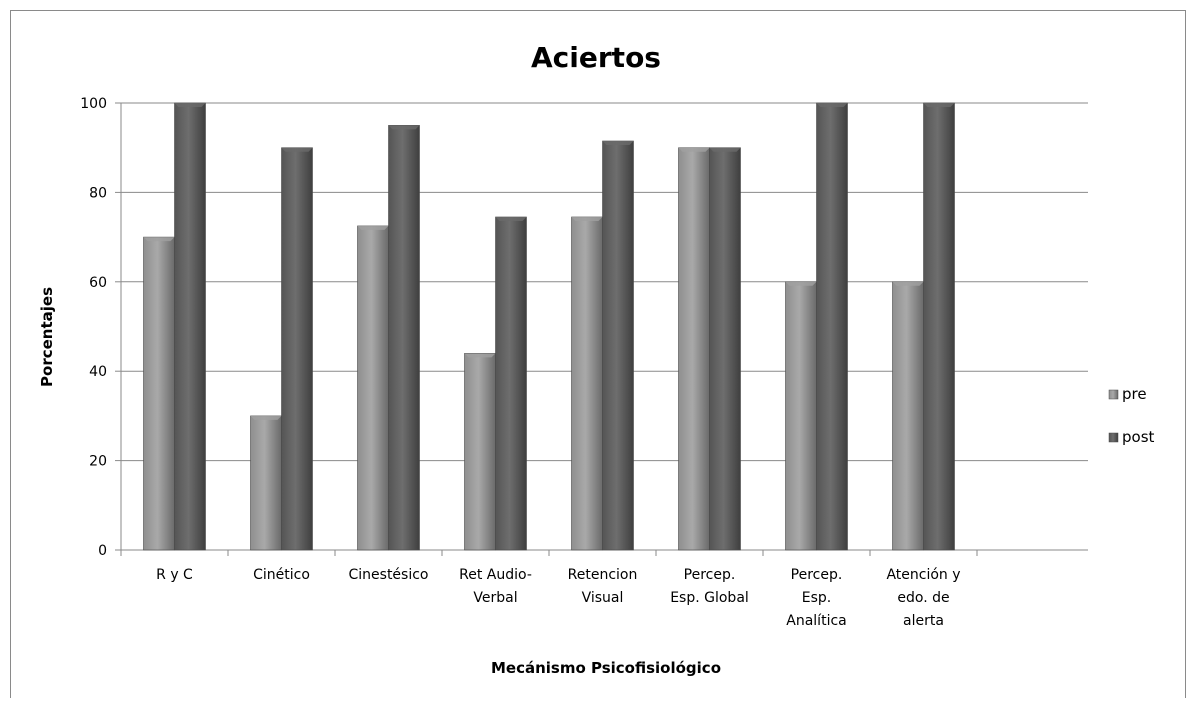 The image size is (1190, 702). I want to click on x-tick-label: Ret Audio- Verbal, so click(495, 586).